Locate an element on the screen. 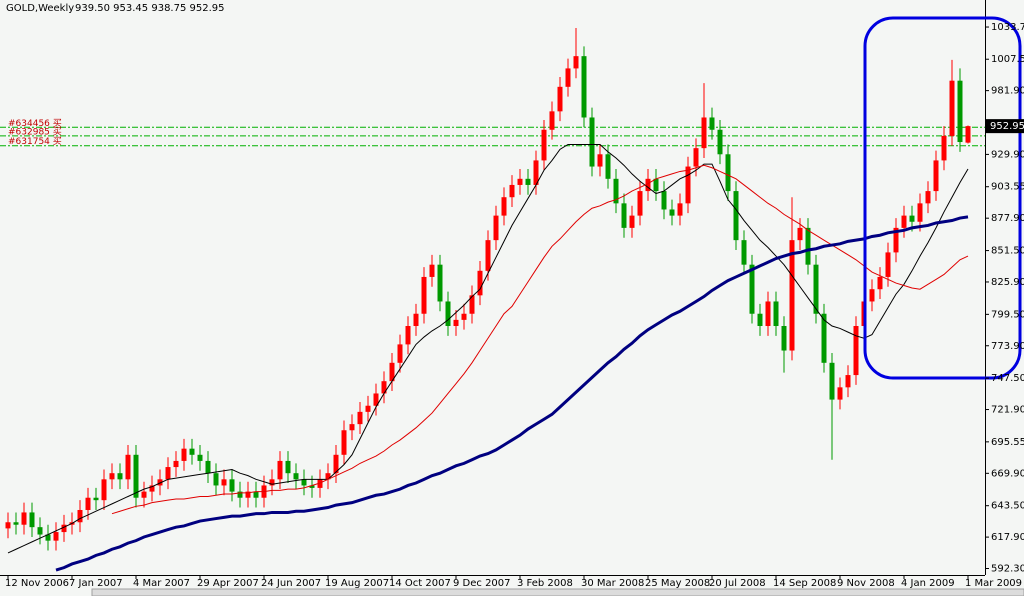 This screenshot has height=596, width=1024. y-tick-label: 877.90 is located at coordinates (1007, 218).